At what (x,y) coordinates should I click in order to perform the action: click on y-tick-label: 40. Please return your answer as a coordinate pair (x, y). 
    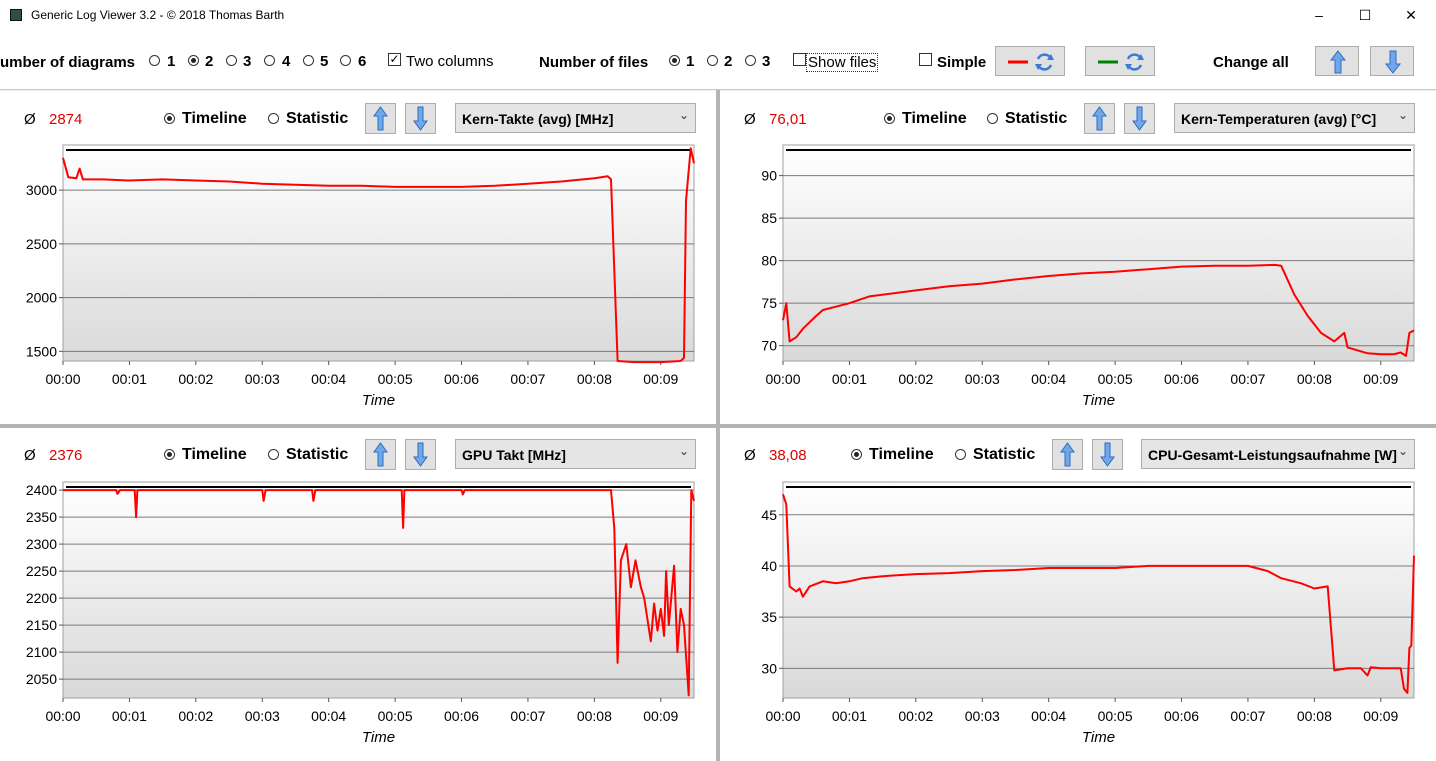
    Looking at the image, I should click on (769, 566).